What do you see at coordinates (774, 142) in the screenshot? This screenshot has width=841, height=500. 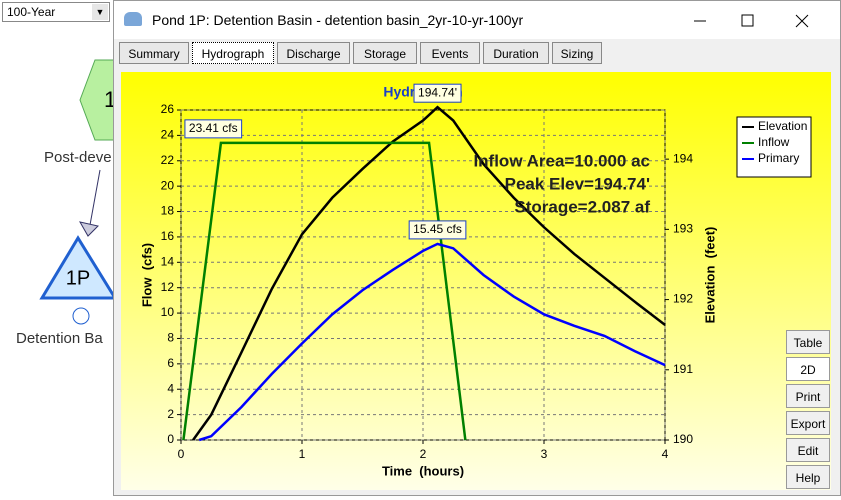 I see `legend-label: Inflow` at bounding box center [774, 142].